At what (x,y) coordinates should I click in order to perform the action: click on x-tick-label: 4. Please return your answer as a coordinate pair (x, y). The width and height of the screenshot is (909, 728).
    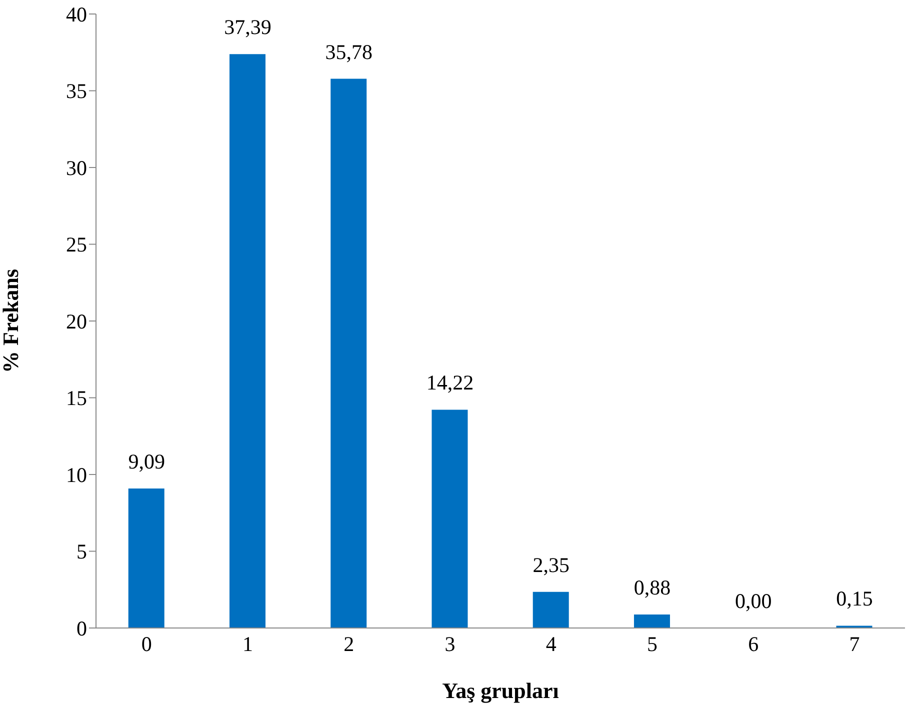
    Looking at the image, I should click on (551, 644).